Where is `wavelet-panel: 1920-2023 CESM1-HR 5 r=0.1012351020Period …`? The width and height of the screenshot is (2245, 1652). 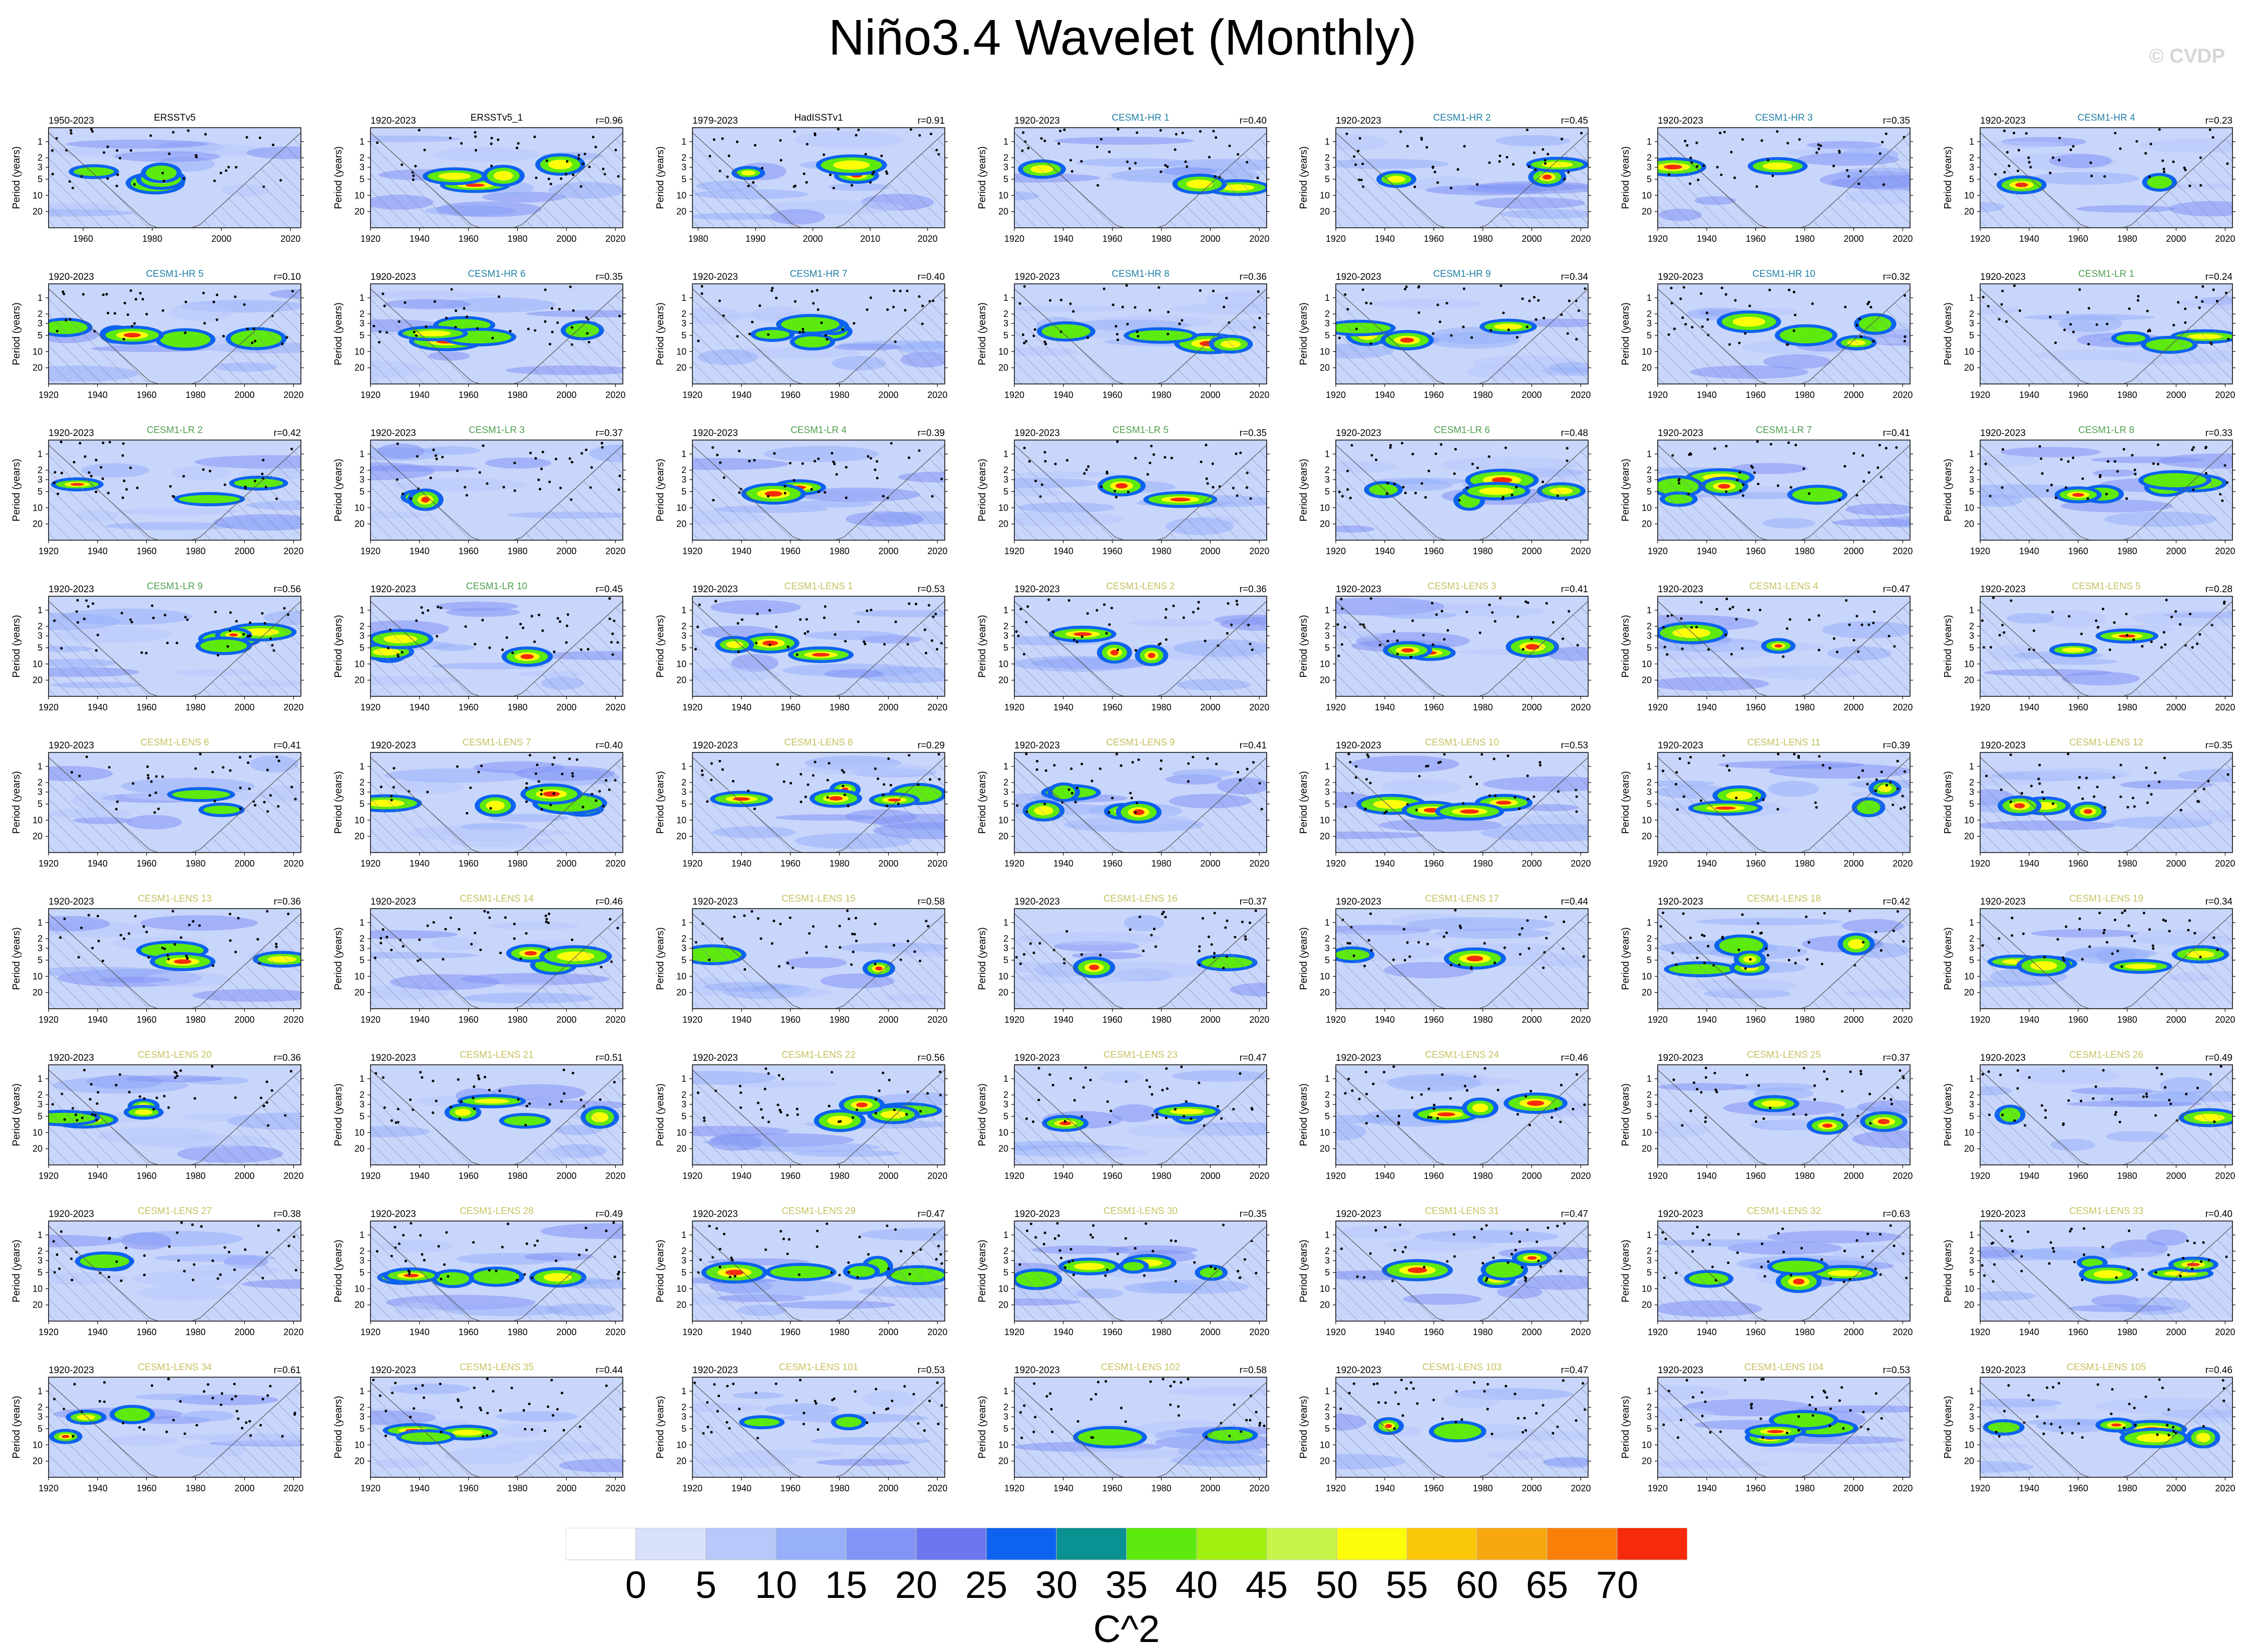
wavelet-panel: 1920-2023 CESM1-HR 5 r=0.1012351020Period … is located at coordinates (157, 334).